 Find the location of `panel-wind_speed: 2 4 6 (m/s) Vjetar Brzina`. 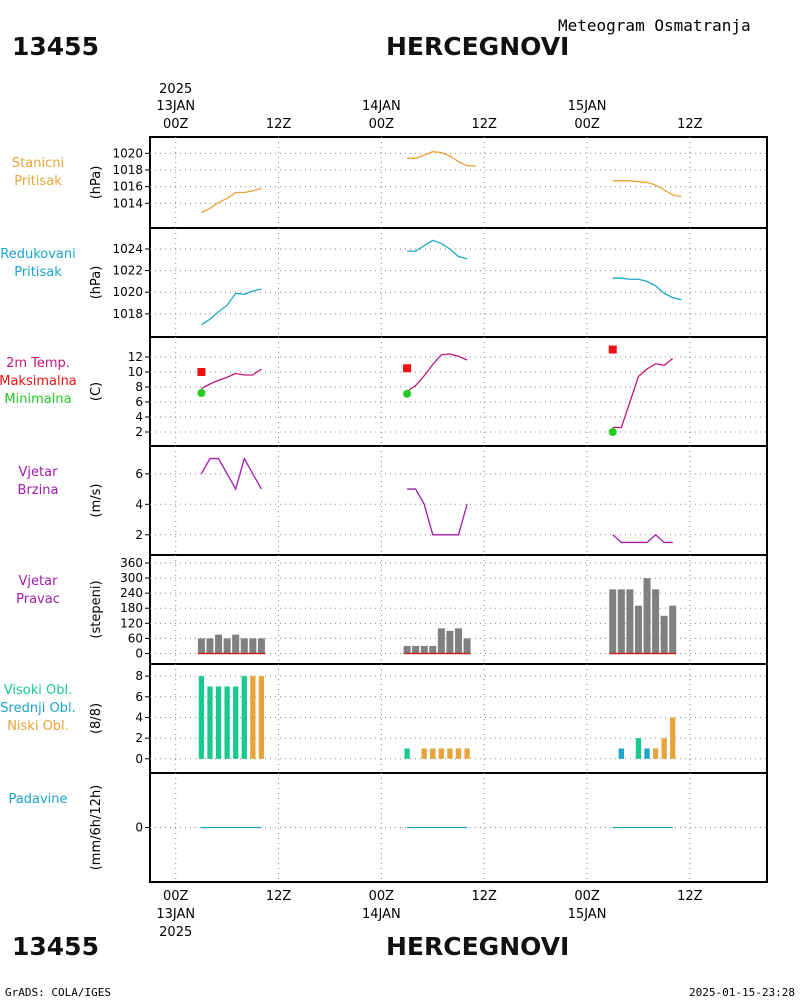

panel-wind_speed: 2 4 6 (m/s) Vjetar Brzina is located at coordinates (393, 500).